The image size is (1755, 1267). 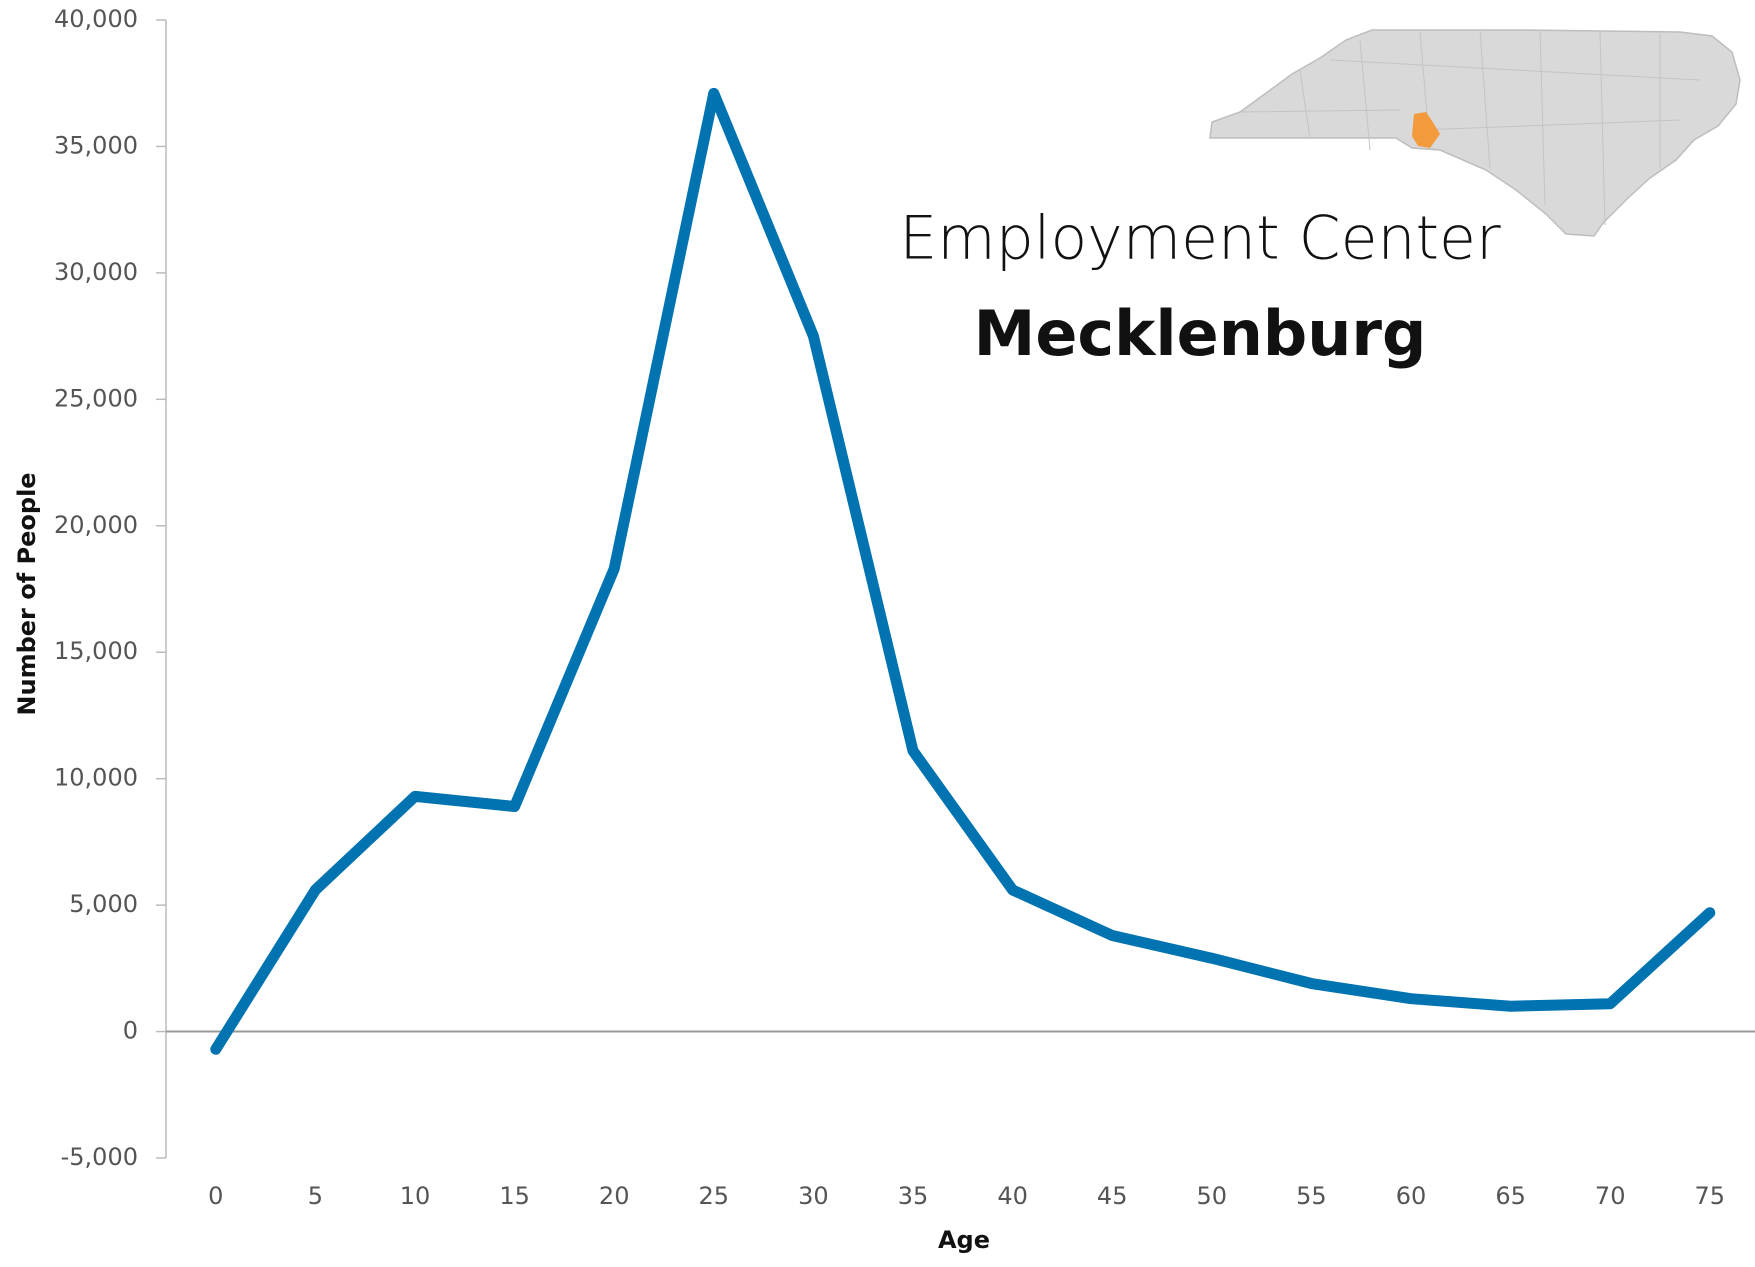 What do you see at coordinates (215, 1196) in the screenshot?
I see `x-tick-label: 0` at bounding box center [215, 1196].